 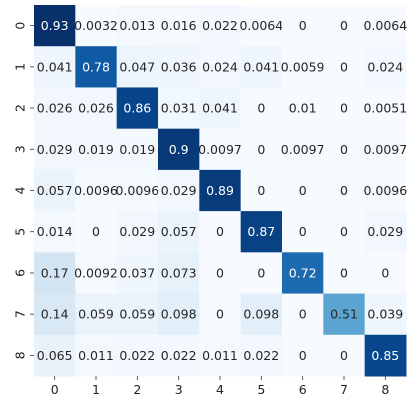 What do you see at coordinates (137, 389) in the screenshot?
I see `x-tick-label-2: 2` at bounding box center [137, 389].